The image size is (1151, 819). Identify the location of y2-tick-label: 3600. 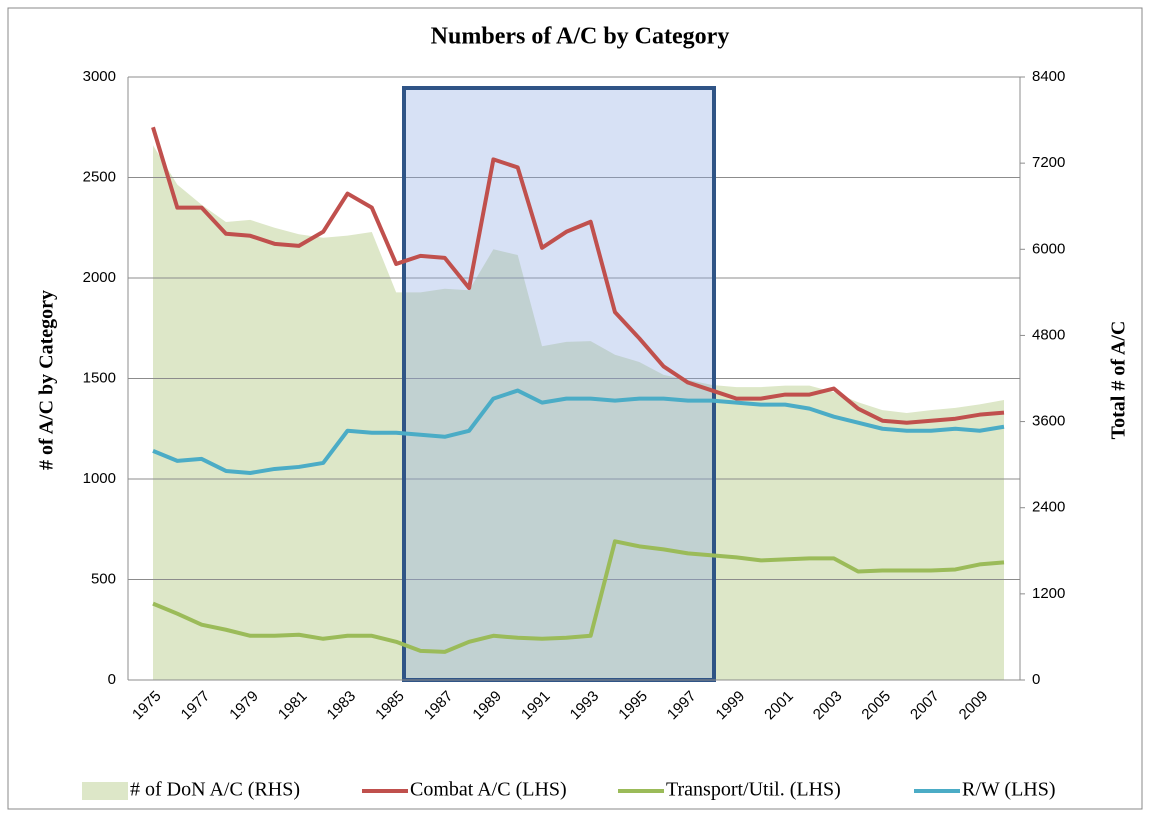
(1048, 421).